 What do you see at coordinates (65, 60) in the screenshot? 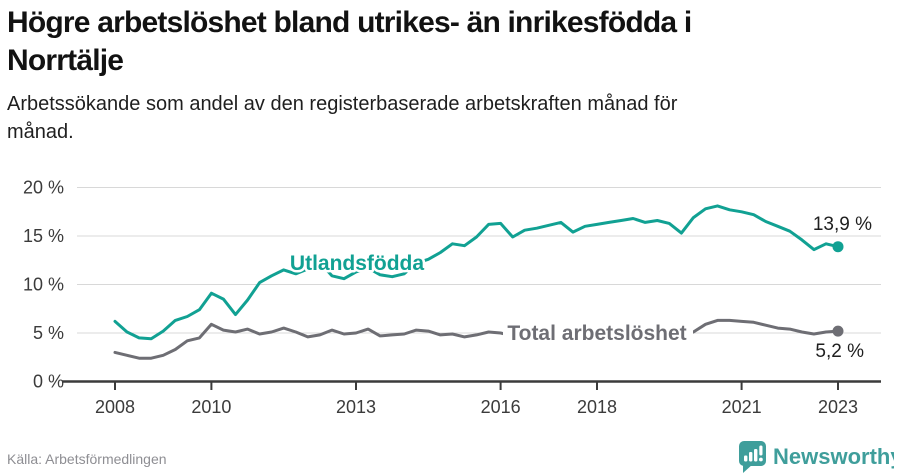
I see `page-title-line-2: Norrtälje` at bounding box center [65, 60].